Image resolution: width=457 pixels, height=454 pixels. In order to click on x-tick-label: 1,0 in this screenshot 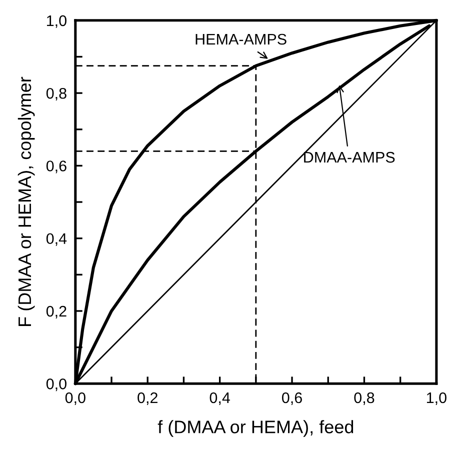, I will do `click(436, 398)`.